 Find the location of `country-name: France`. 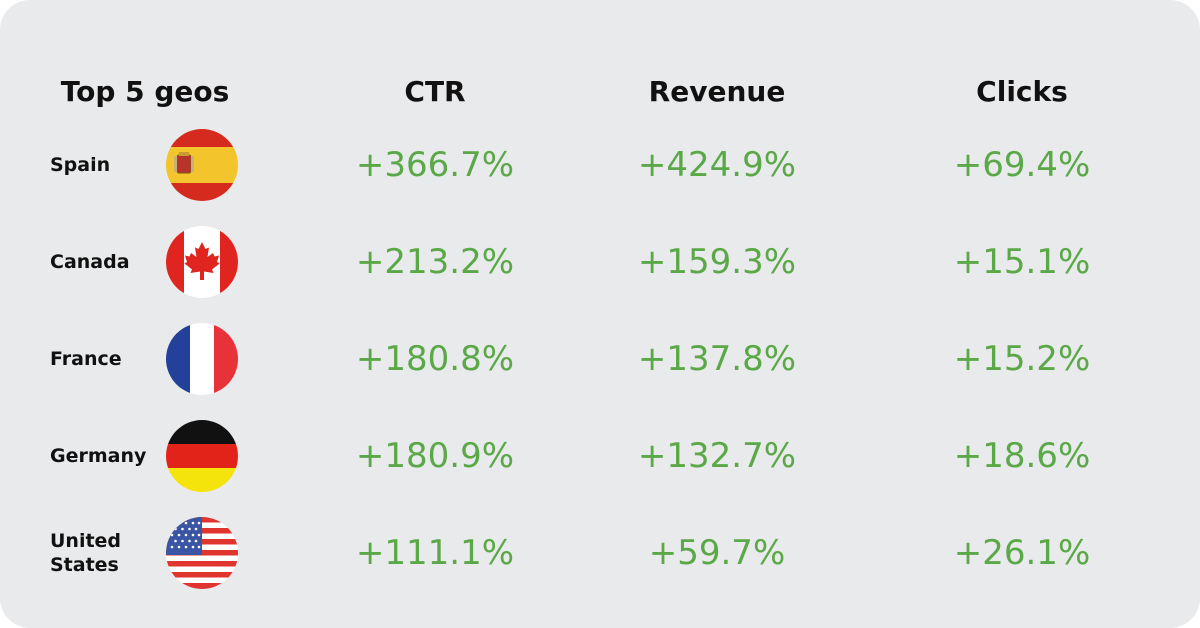

country-name: France is located at coordinates (86, 359).